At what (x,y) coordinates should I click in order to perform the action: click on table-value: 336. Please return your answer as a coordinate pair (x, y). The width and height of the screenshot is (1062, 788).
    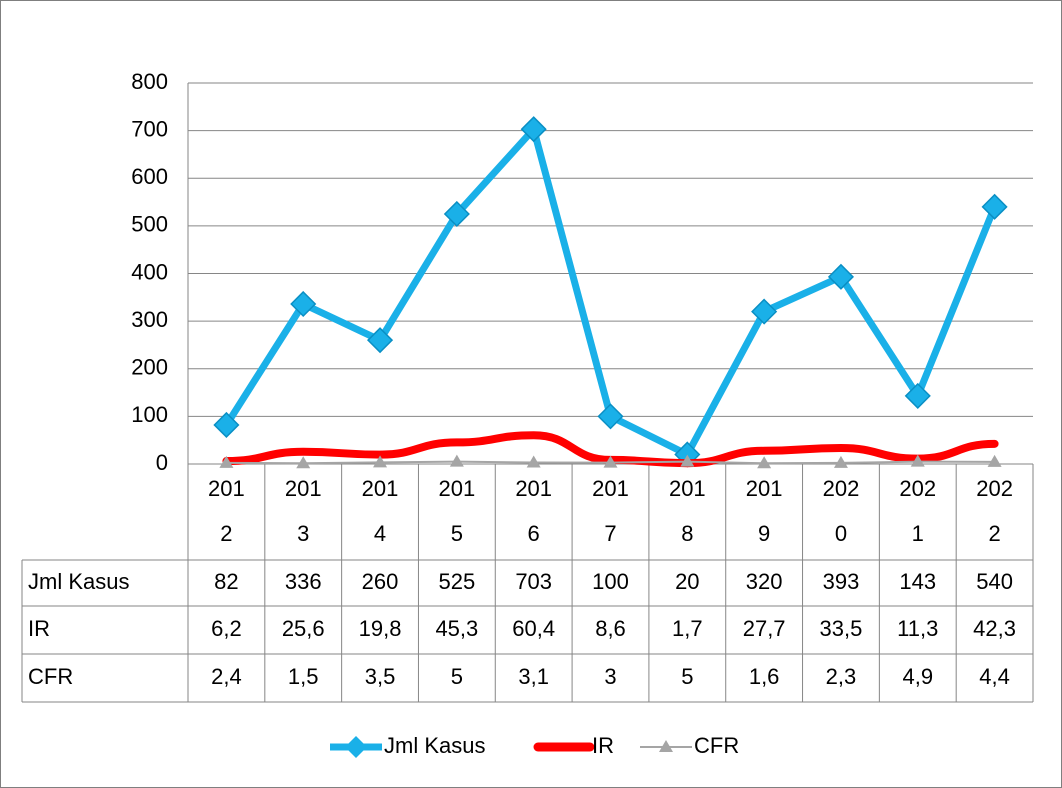
    Looking at the image, I should click on (303, 581).